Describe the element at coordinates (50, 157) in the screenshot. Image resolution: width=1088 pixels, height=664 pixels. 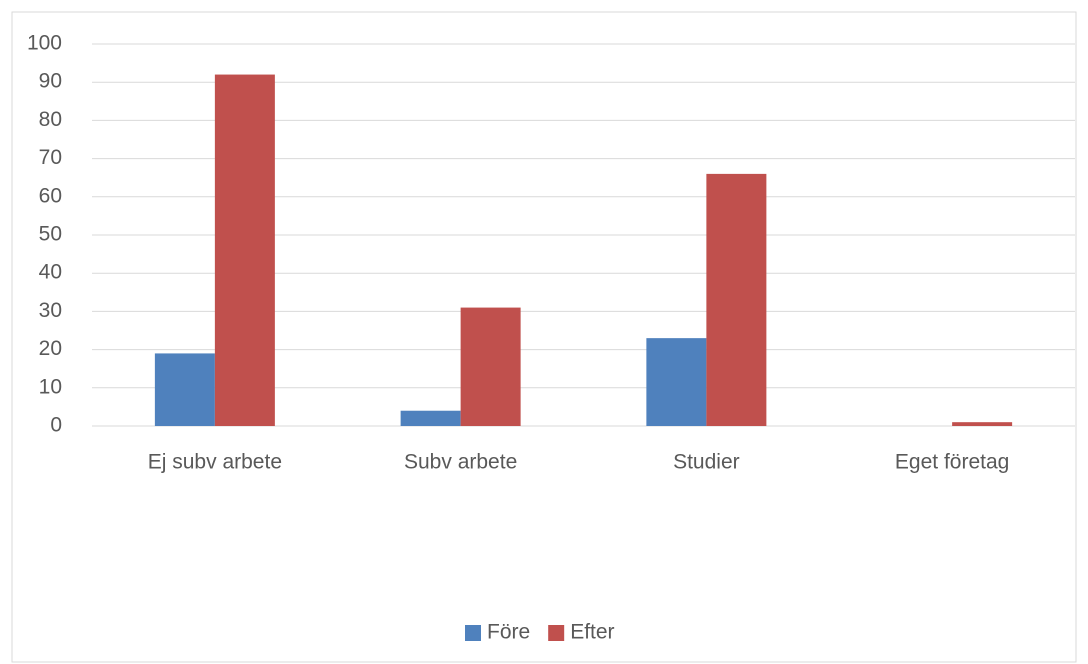
I see `y-tick-label: 70` at that location.